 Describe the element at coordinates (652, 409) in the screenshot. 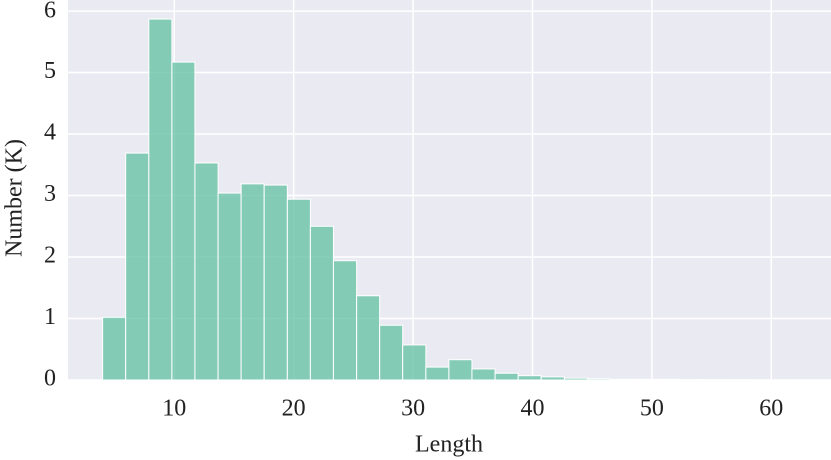

I see `x-tick-label: 50` at that location.